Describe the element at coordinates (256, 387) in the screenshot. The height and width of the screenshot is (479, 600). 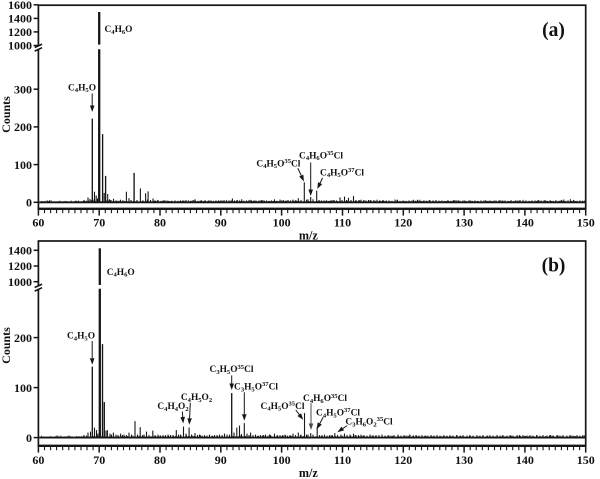
I see `svg-text: C3H5O37Cl` at that location.